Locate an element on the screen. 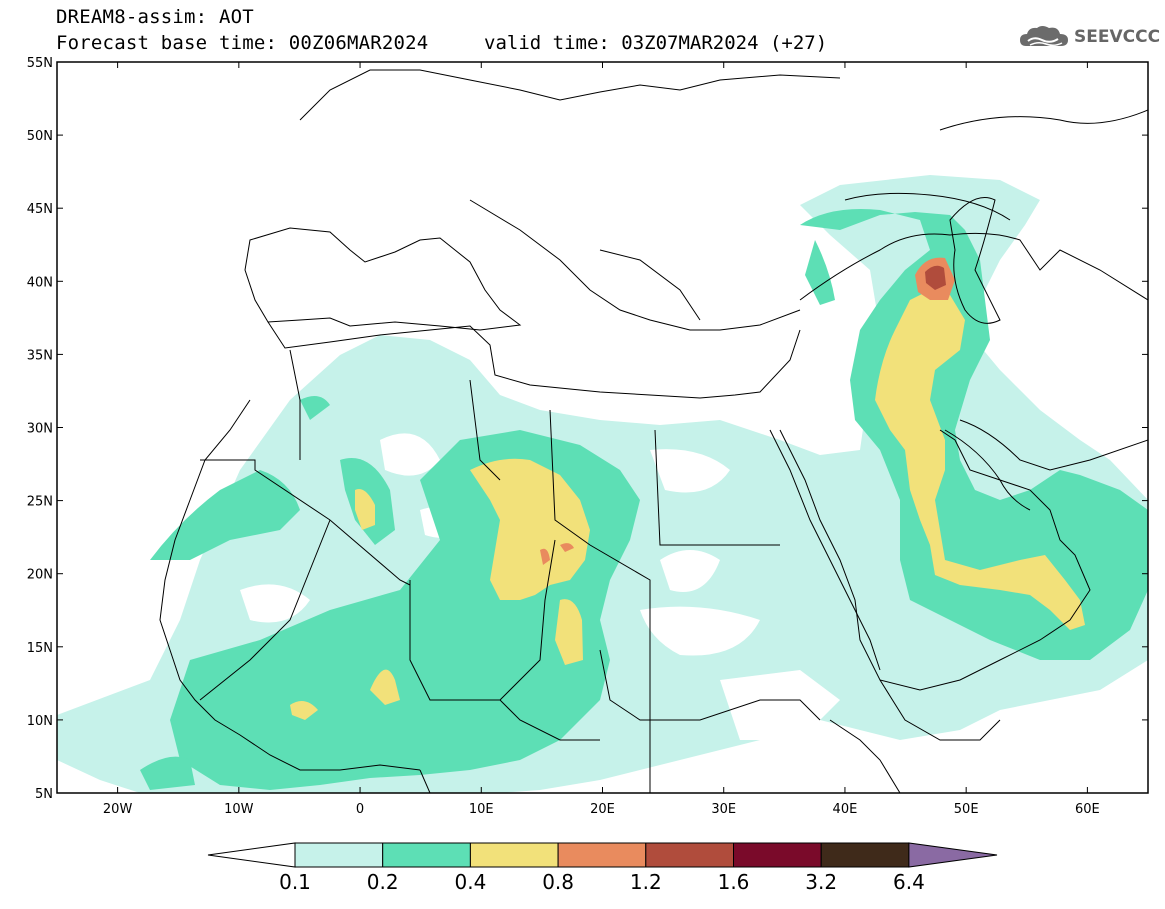 This screenshot has width=1165, height=909. lat-label: 40N is located at coordinates (40, 282).